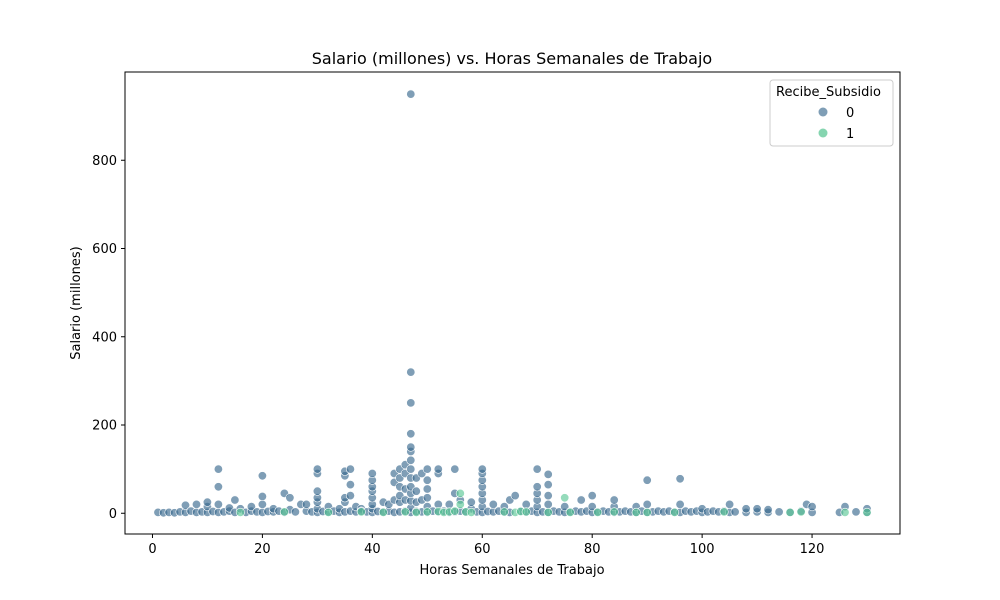 This screenshot has height=600, width=1000. I want to click on x-tick-label-120: 120, so click(812, 549).